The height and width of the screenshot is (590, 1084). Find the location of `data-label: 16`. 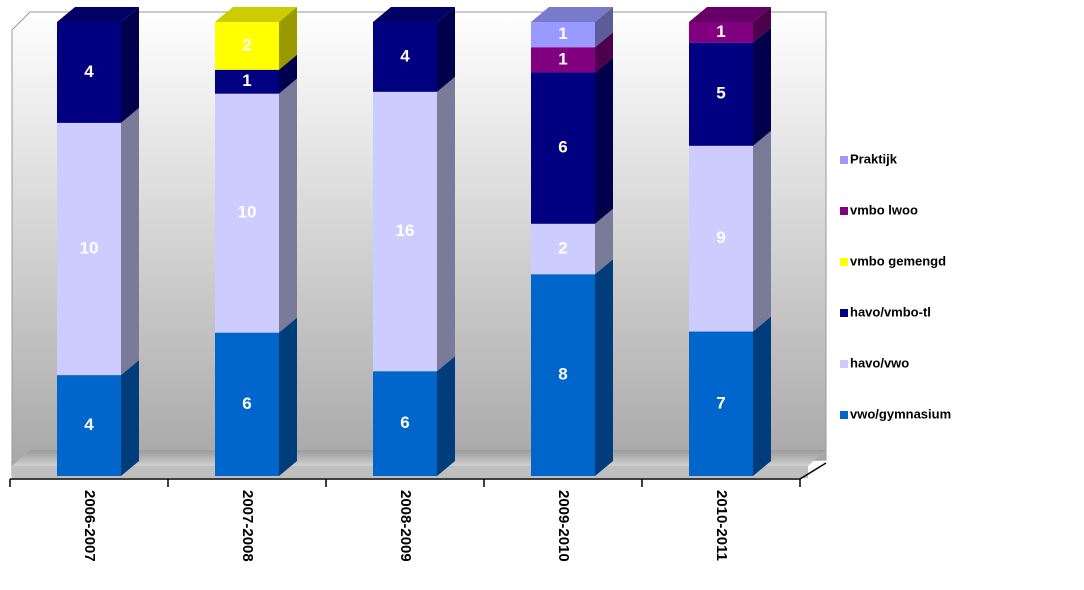

data-label: 16 is located at coordinates (405, 230).